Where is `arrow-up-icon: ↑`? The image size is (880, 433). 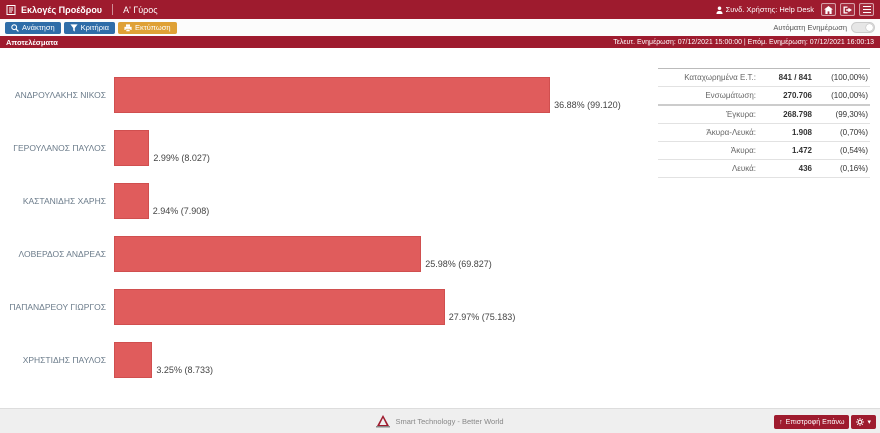
arrow-up-icon: ↑ is located at coordinates (781, 422).